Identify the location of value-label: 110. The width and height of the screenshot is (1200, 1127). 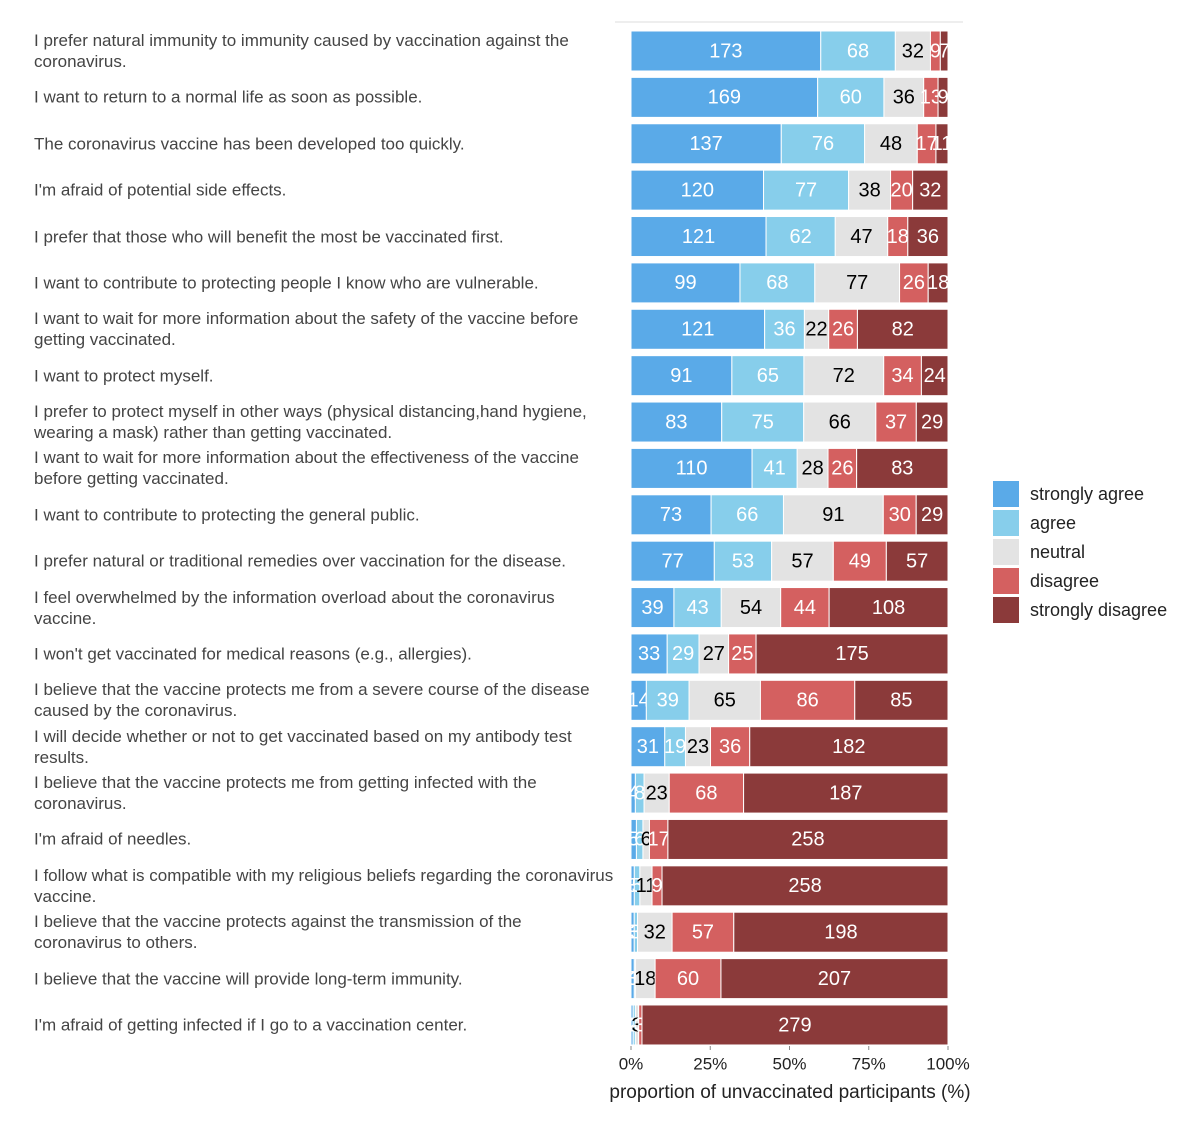
(692, 469).